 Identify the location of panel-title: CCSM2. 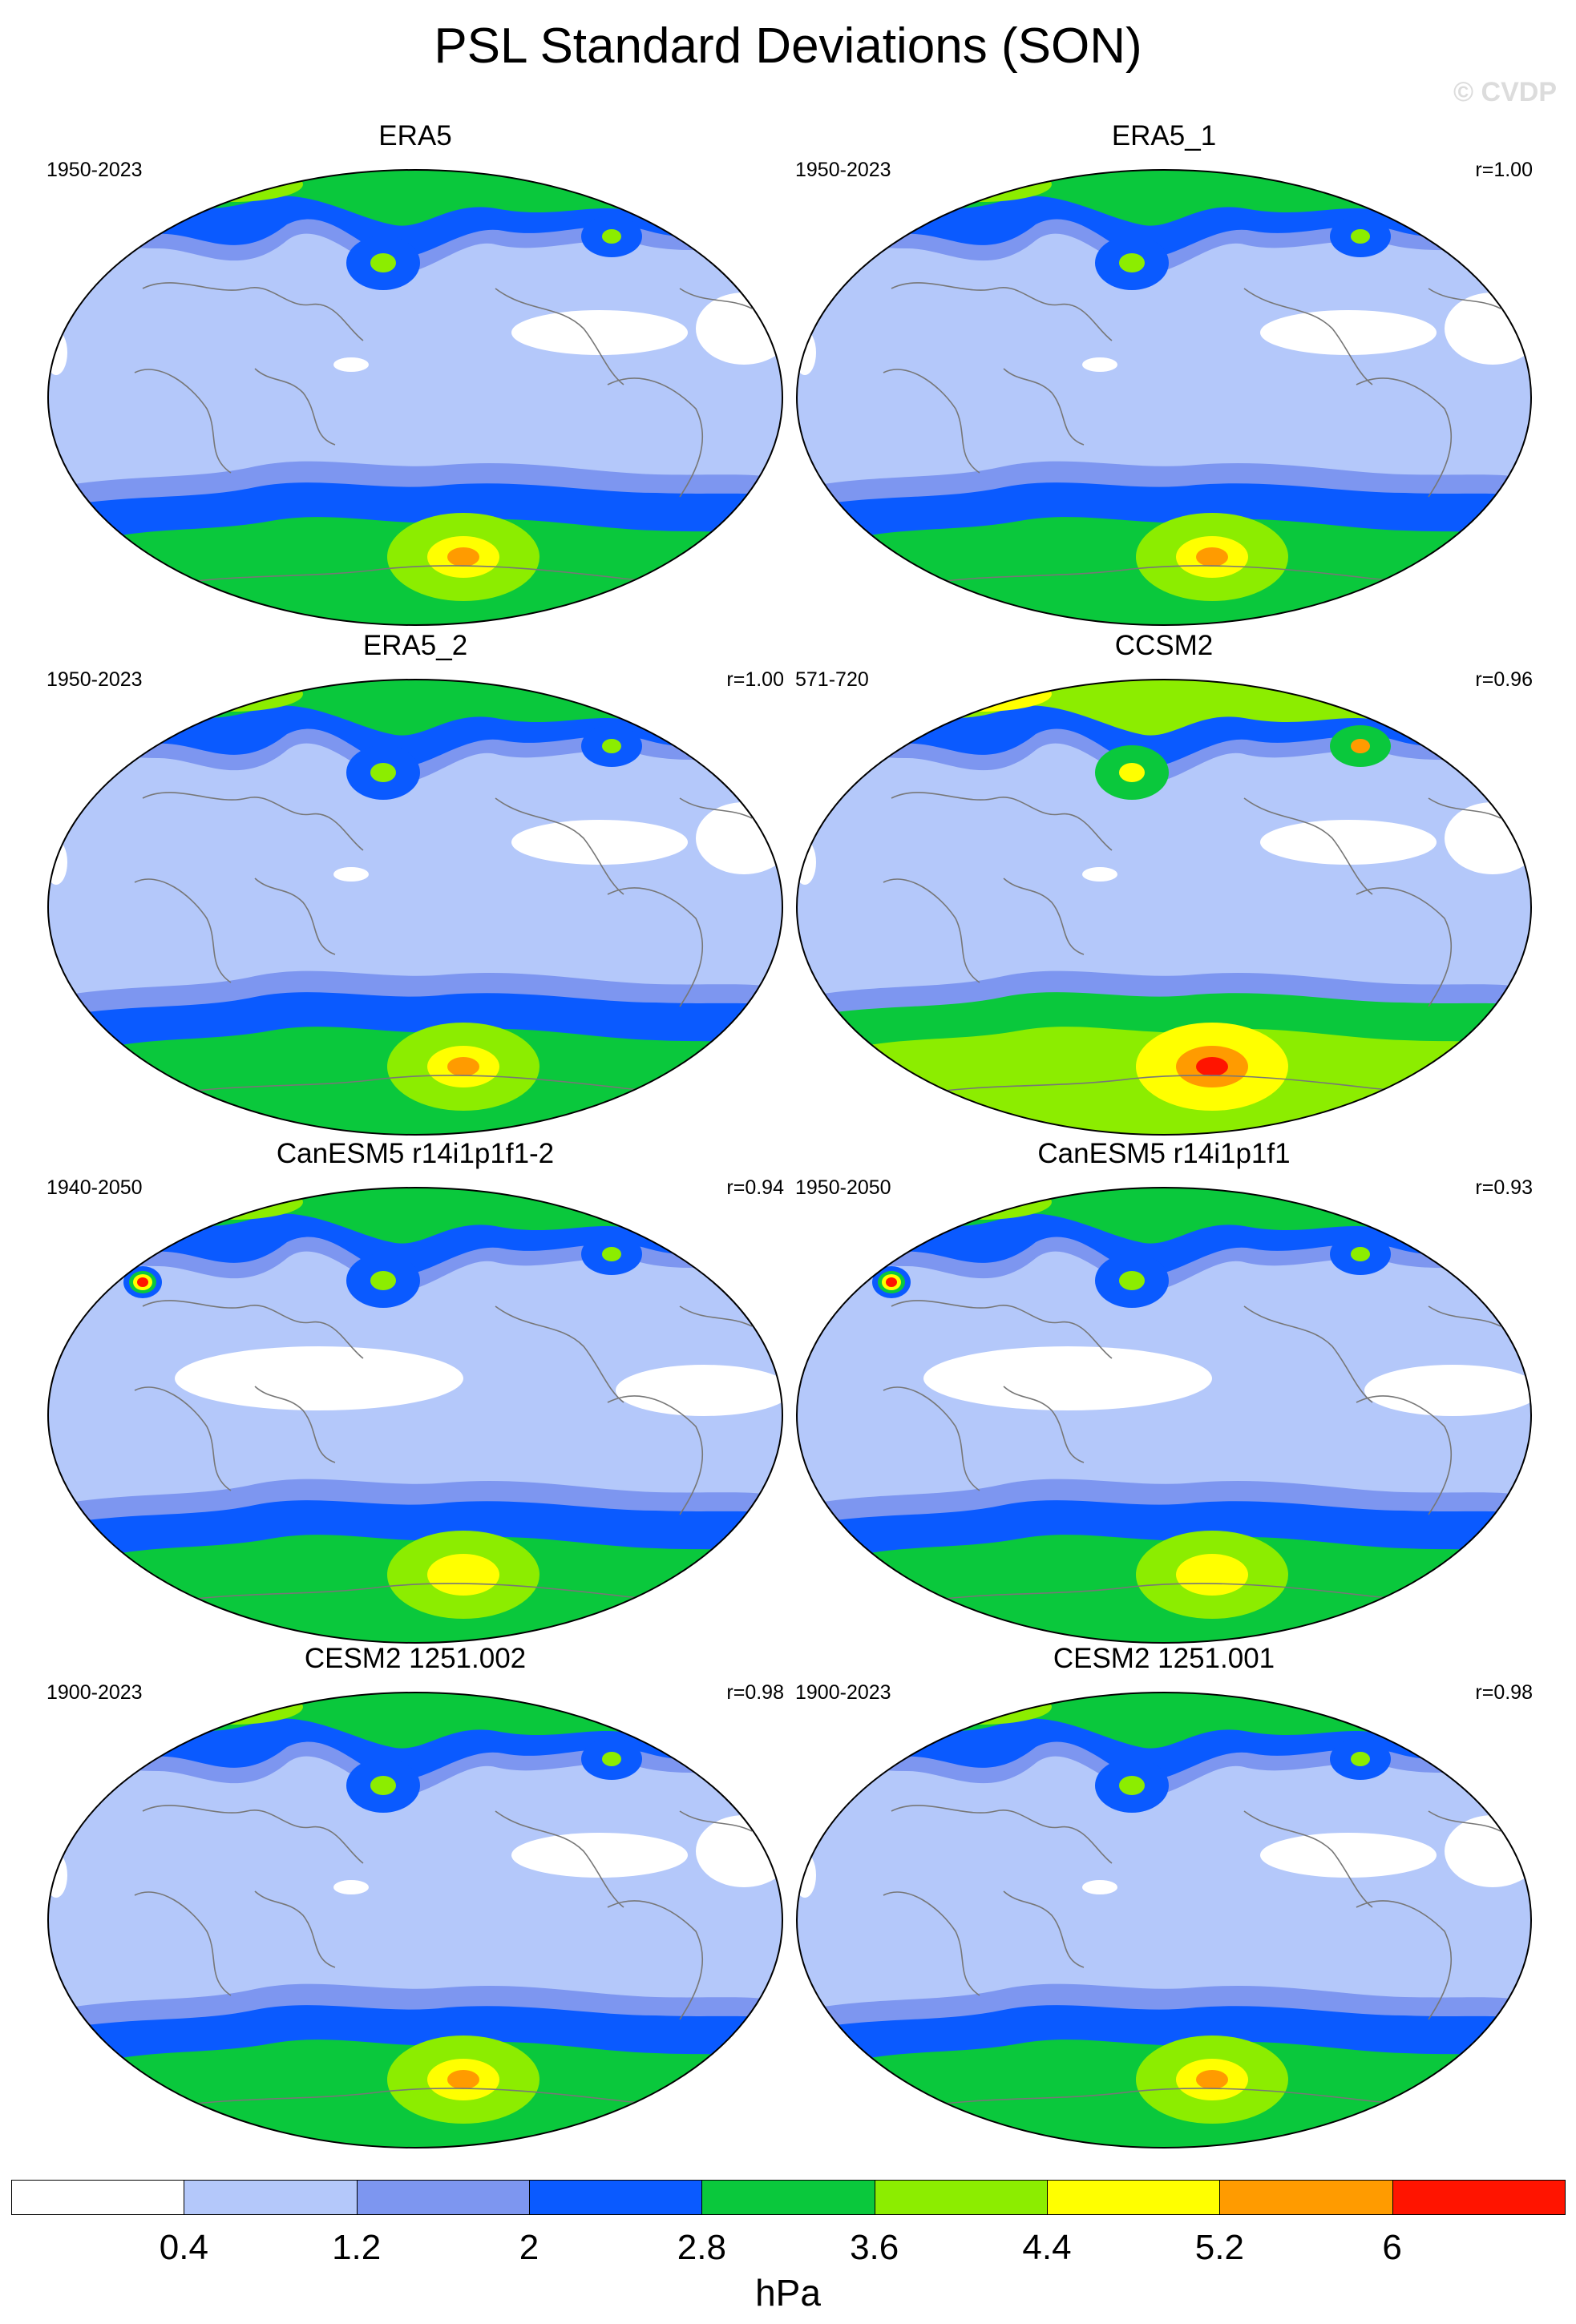
(1164, 645).